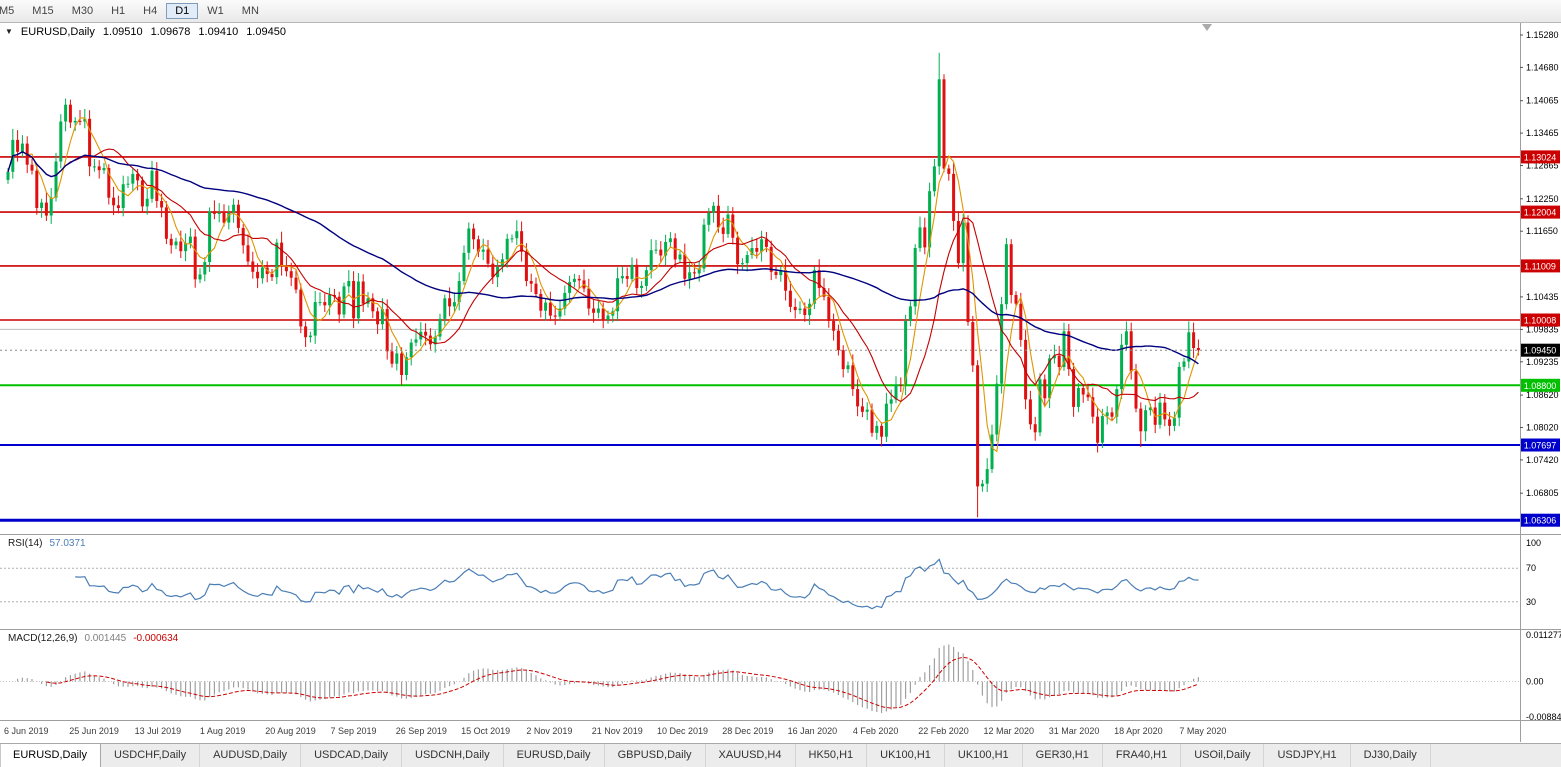  What do you see at coordinates (485, 731) in the screenshot?
I see `date-label: 15 Oct 2019` at bounding box center [485, 731].